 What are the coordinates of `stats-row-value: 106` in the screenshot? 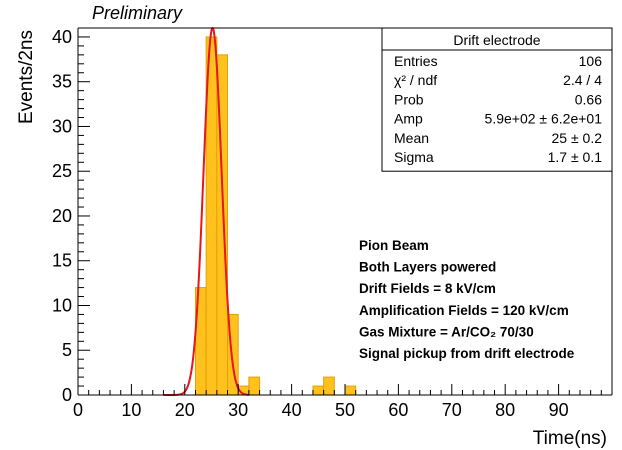 It's located at (591, 61).